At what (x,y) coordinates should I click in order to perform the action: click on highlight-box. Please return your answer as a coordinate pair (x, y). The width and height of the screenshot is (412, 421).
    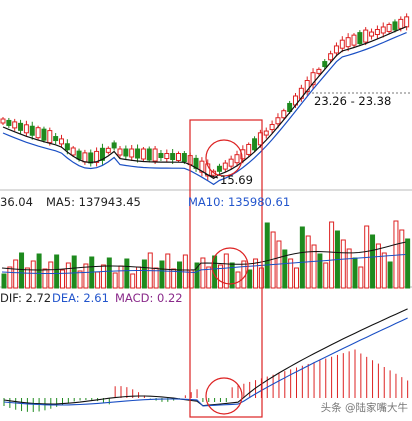
    Looking at the image, I should click on (226, 268).